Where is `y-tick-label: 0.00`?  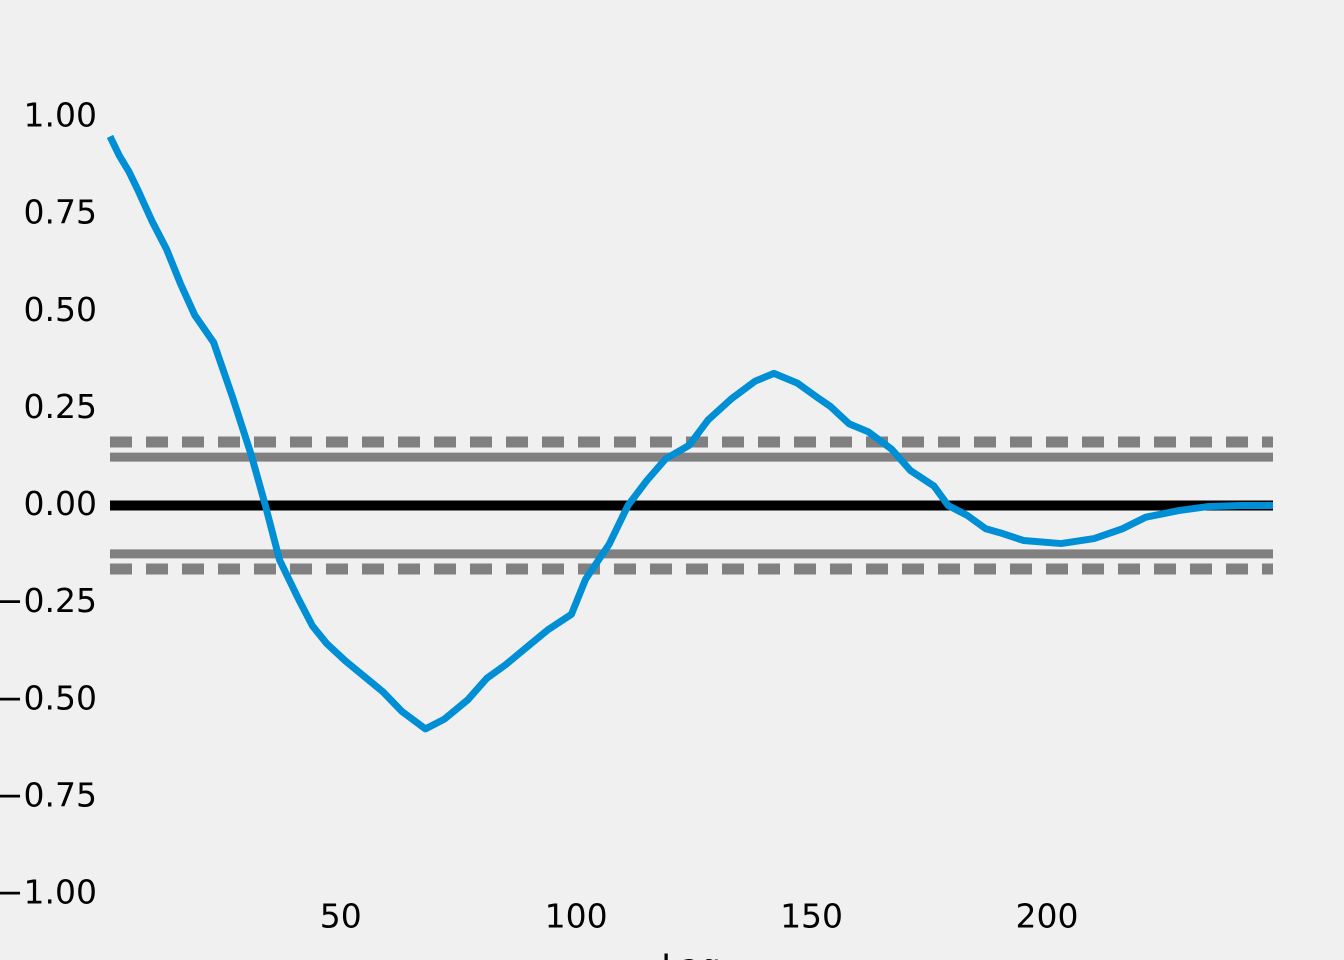
y-tick-label: 0.00 is located at coordinates (60, 503).